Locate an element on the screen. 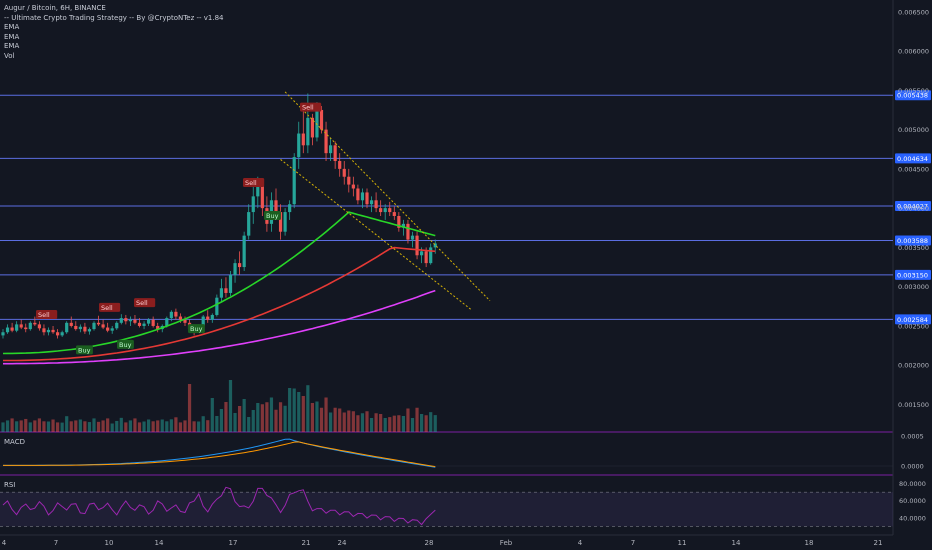  buy-signal-badge: Buy is located at coordinates (272, 215).